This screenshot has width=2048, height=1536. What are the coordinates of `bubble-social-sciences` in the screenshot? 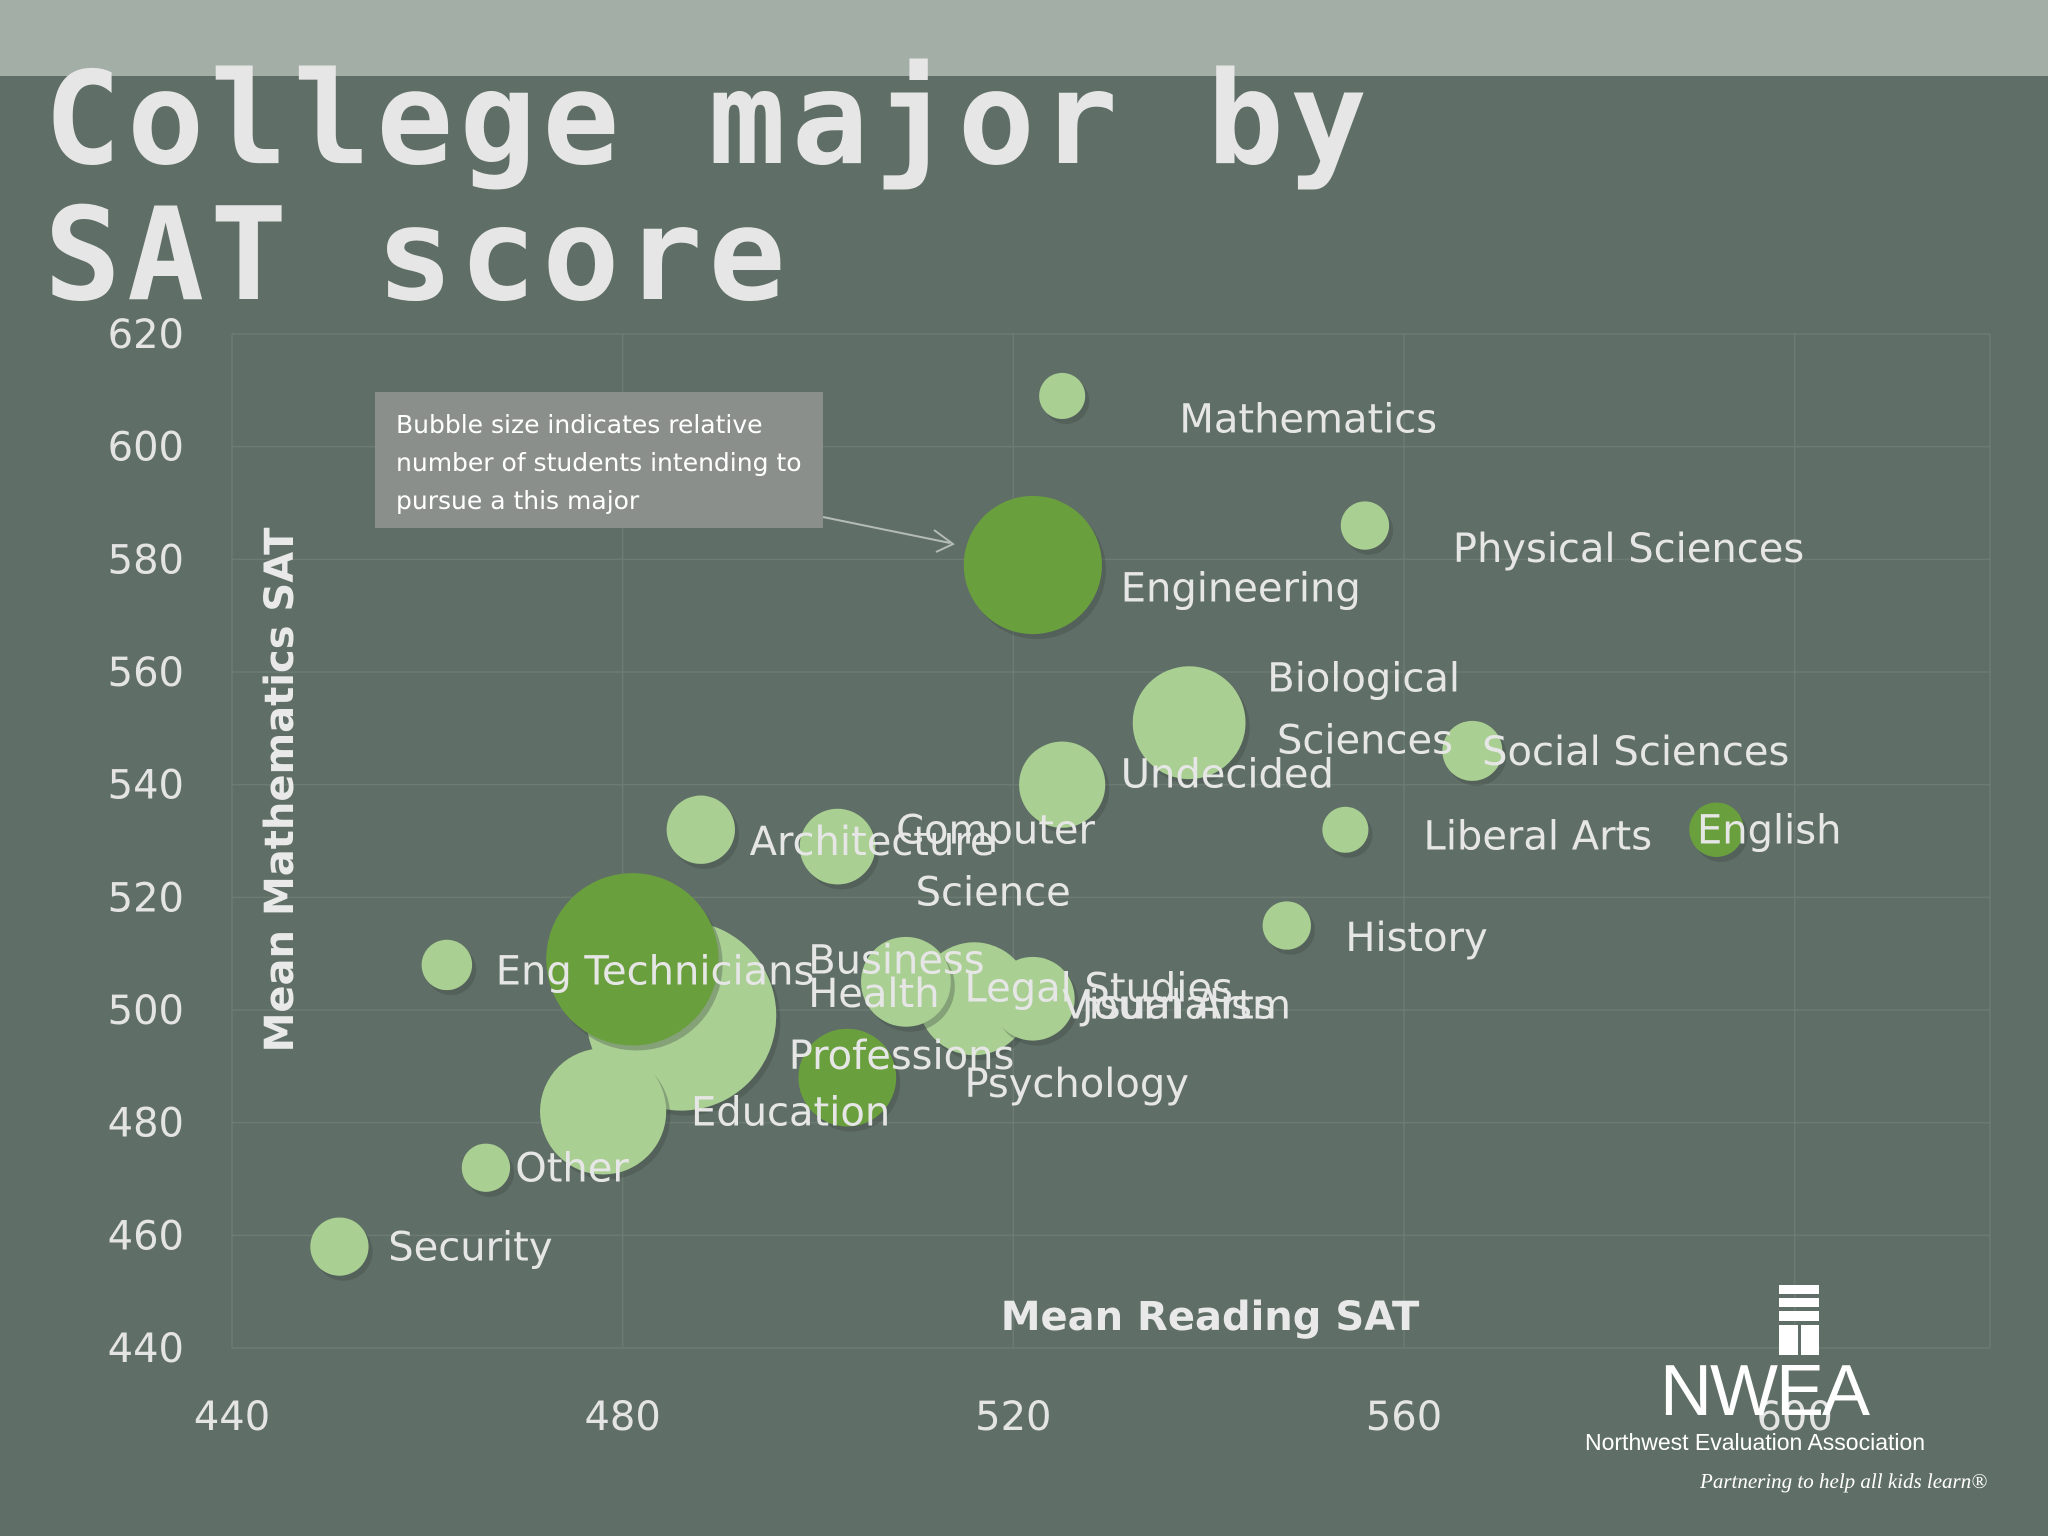 It's located at (1472, 750).